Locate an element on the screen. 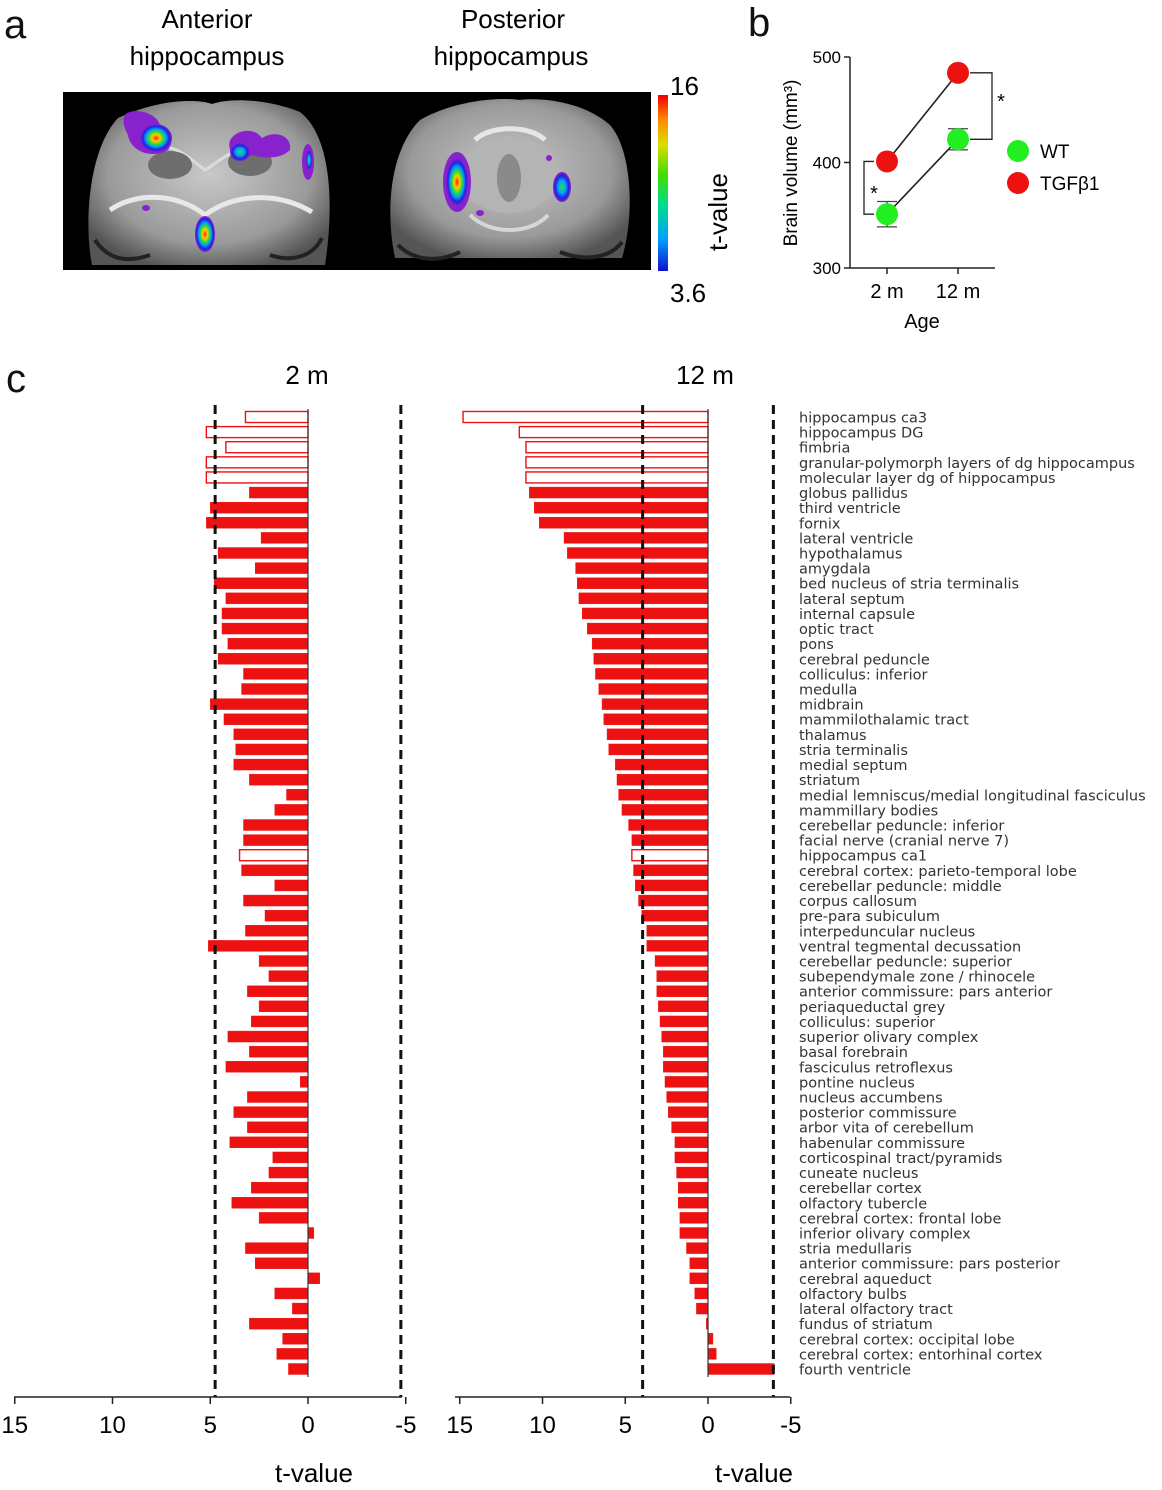  region-label: pons is located at coordinates (816, 645).